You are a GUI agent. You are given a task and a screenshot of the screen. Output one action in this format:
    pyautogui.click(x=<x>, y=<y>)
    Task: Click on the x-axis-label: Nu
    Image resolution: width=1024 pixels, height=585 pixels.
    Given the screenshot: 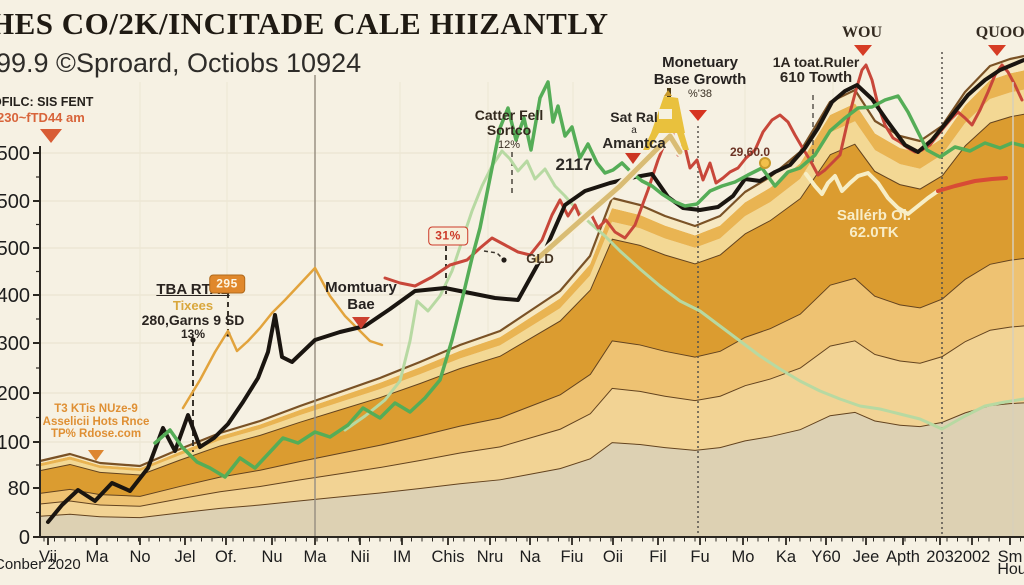 What is the action you would take?
    pyautogui.click(x=271, y=557)
    